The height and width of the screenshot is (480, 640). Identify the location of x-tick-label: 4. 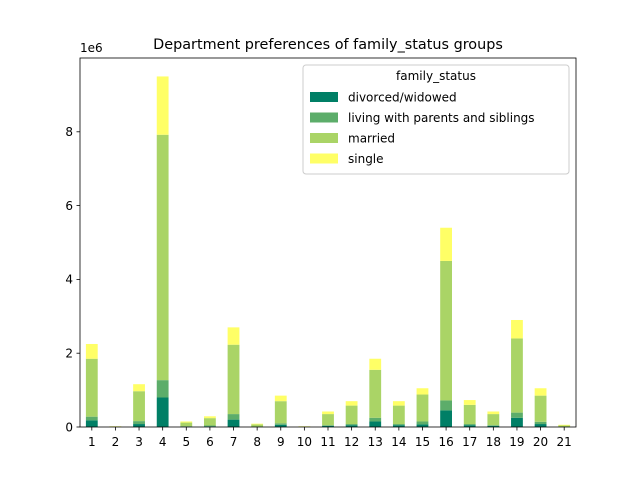
(163, 442).